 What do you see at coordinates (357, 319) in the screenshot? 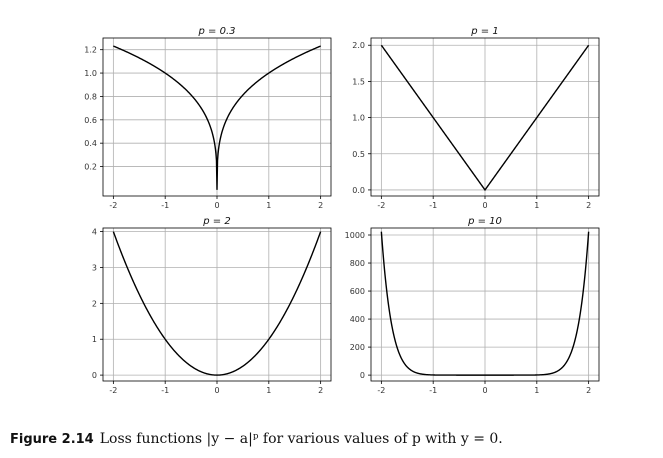
I see `y-tick-label: 400` at bounding box center [357, 319].